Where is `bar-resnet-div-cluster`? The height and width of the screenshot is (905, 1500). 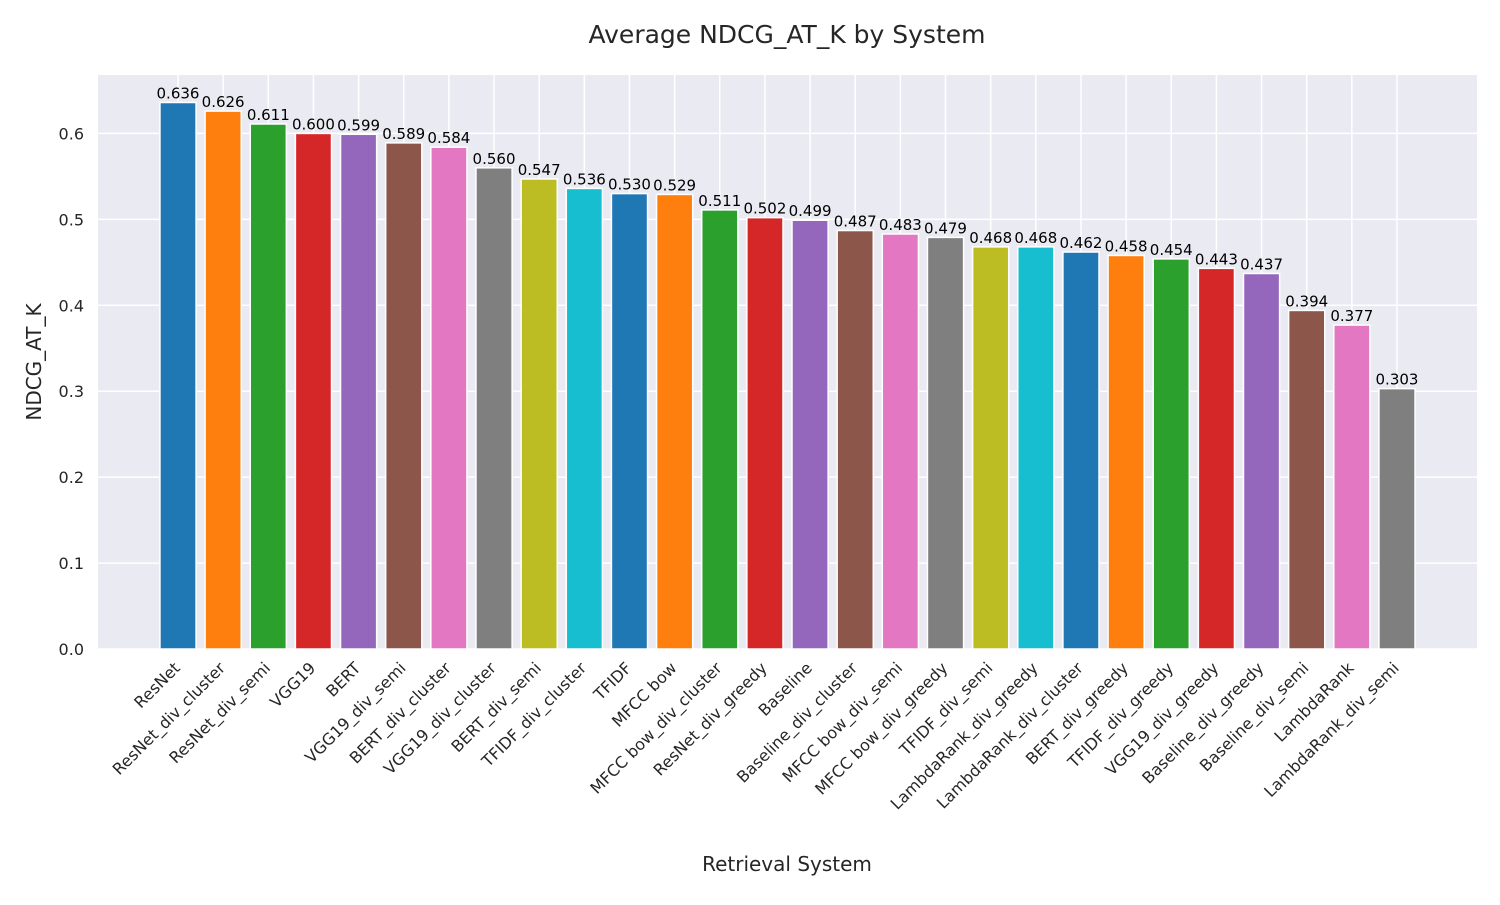 bar-resnet-div-cluster is located at coordinates (223, 380).